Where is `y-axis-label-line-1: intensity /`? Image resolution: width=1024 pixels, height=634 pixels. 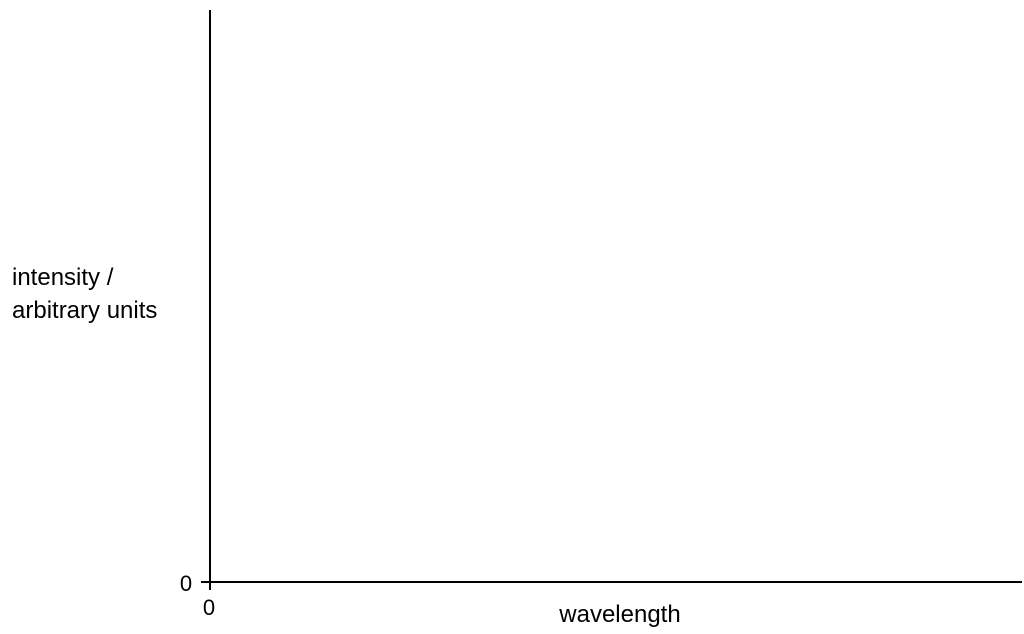 y-axis-label-line-1: intensity / is located at coordinates (63, 277).